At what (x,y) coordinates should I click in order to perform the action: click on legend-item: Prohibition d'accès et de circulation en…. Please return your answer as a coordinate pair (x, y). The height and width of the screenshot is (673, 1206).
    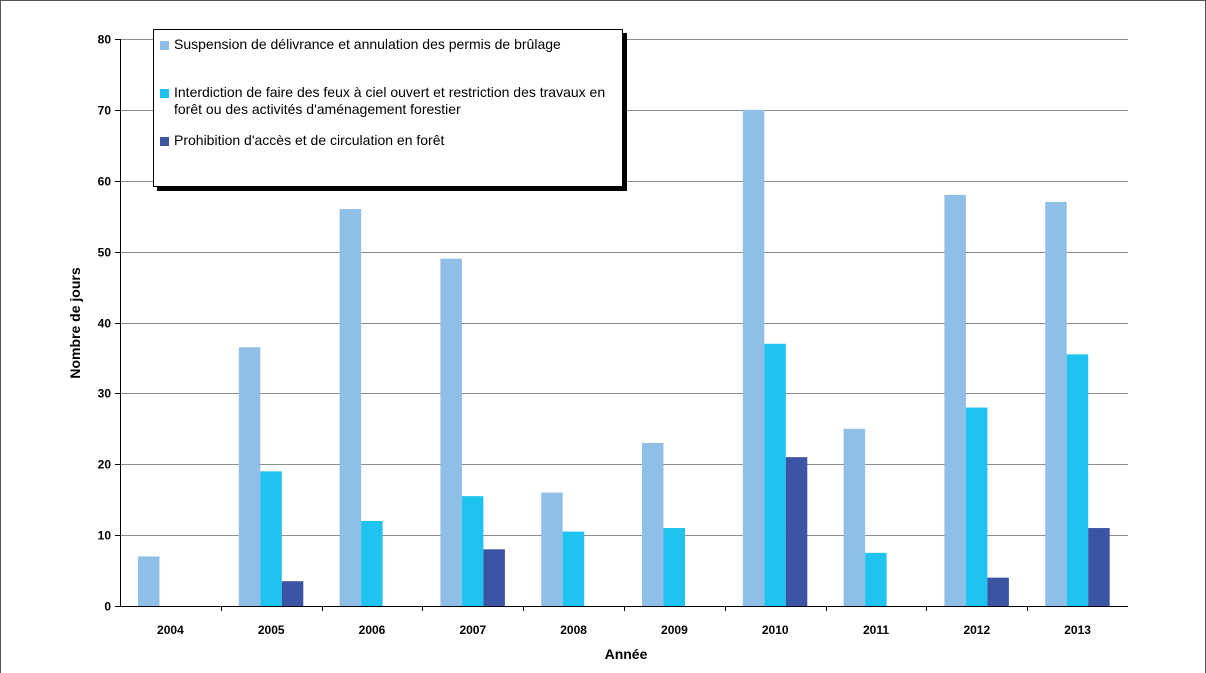
    Looking at the image, I should click on (387, 140).